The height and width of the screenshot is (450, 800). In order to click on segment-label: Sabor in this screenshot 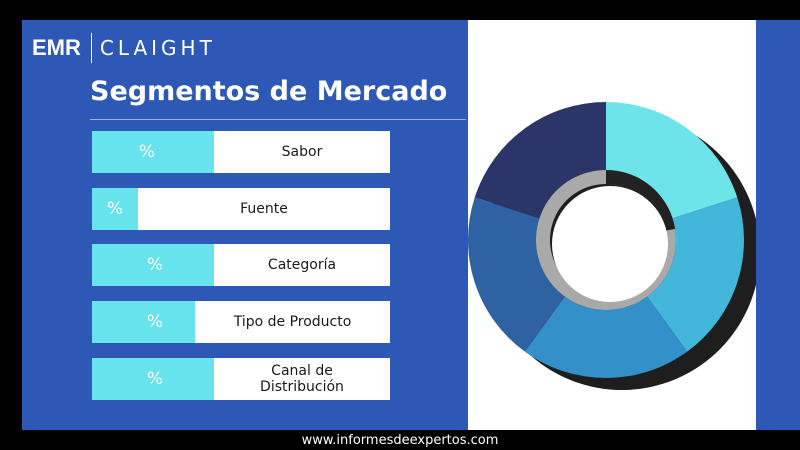, I will do `click(302, 152)`.